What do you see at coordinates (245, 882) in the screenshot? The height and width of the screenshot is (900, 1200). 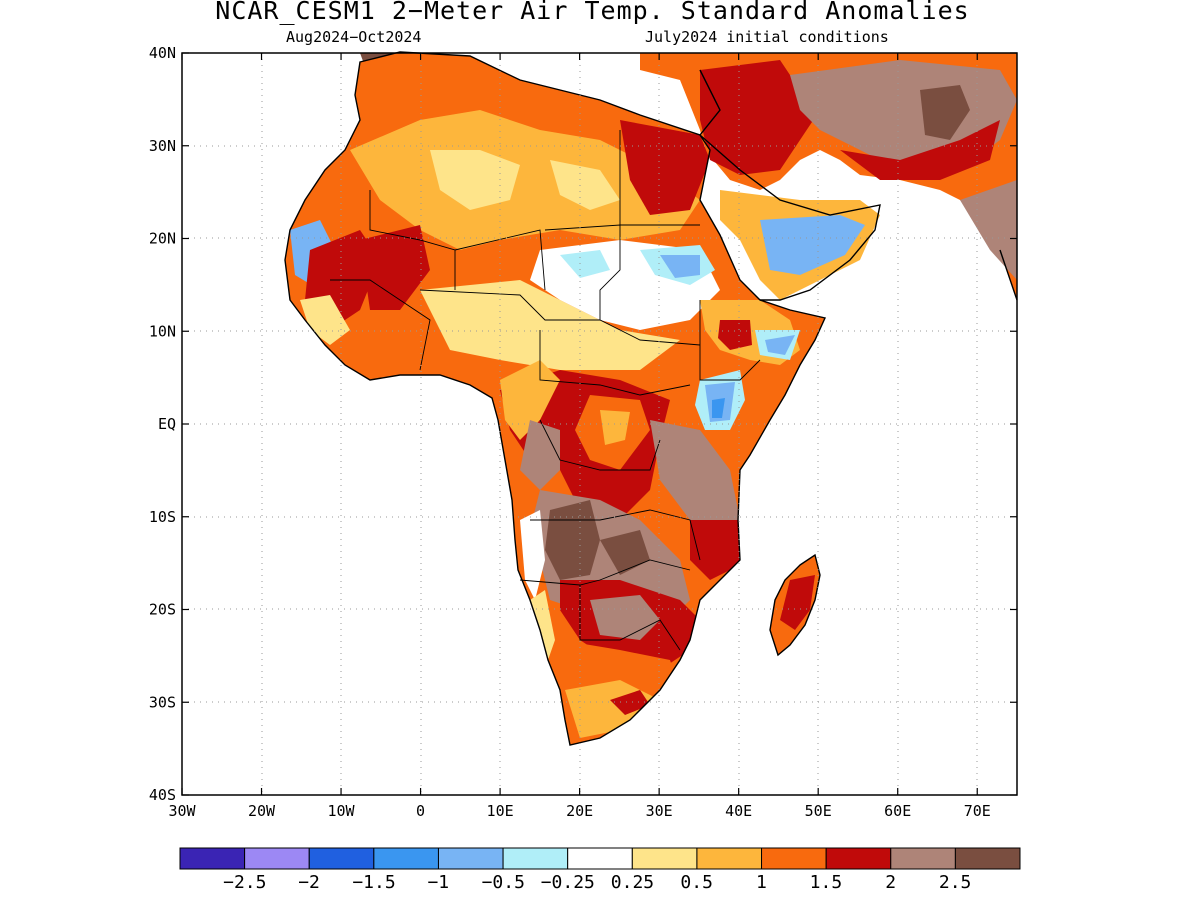 I see `colorbar-label: −2.5` at bounding box center [245, 882].